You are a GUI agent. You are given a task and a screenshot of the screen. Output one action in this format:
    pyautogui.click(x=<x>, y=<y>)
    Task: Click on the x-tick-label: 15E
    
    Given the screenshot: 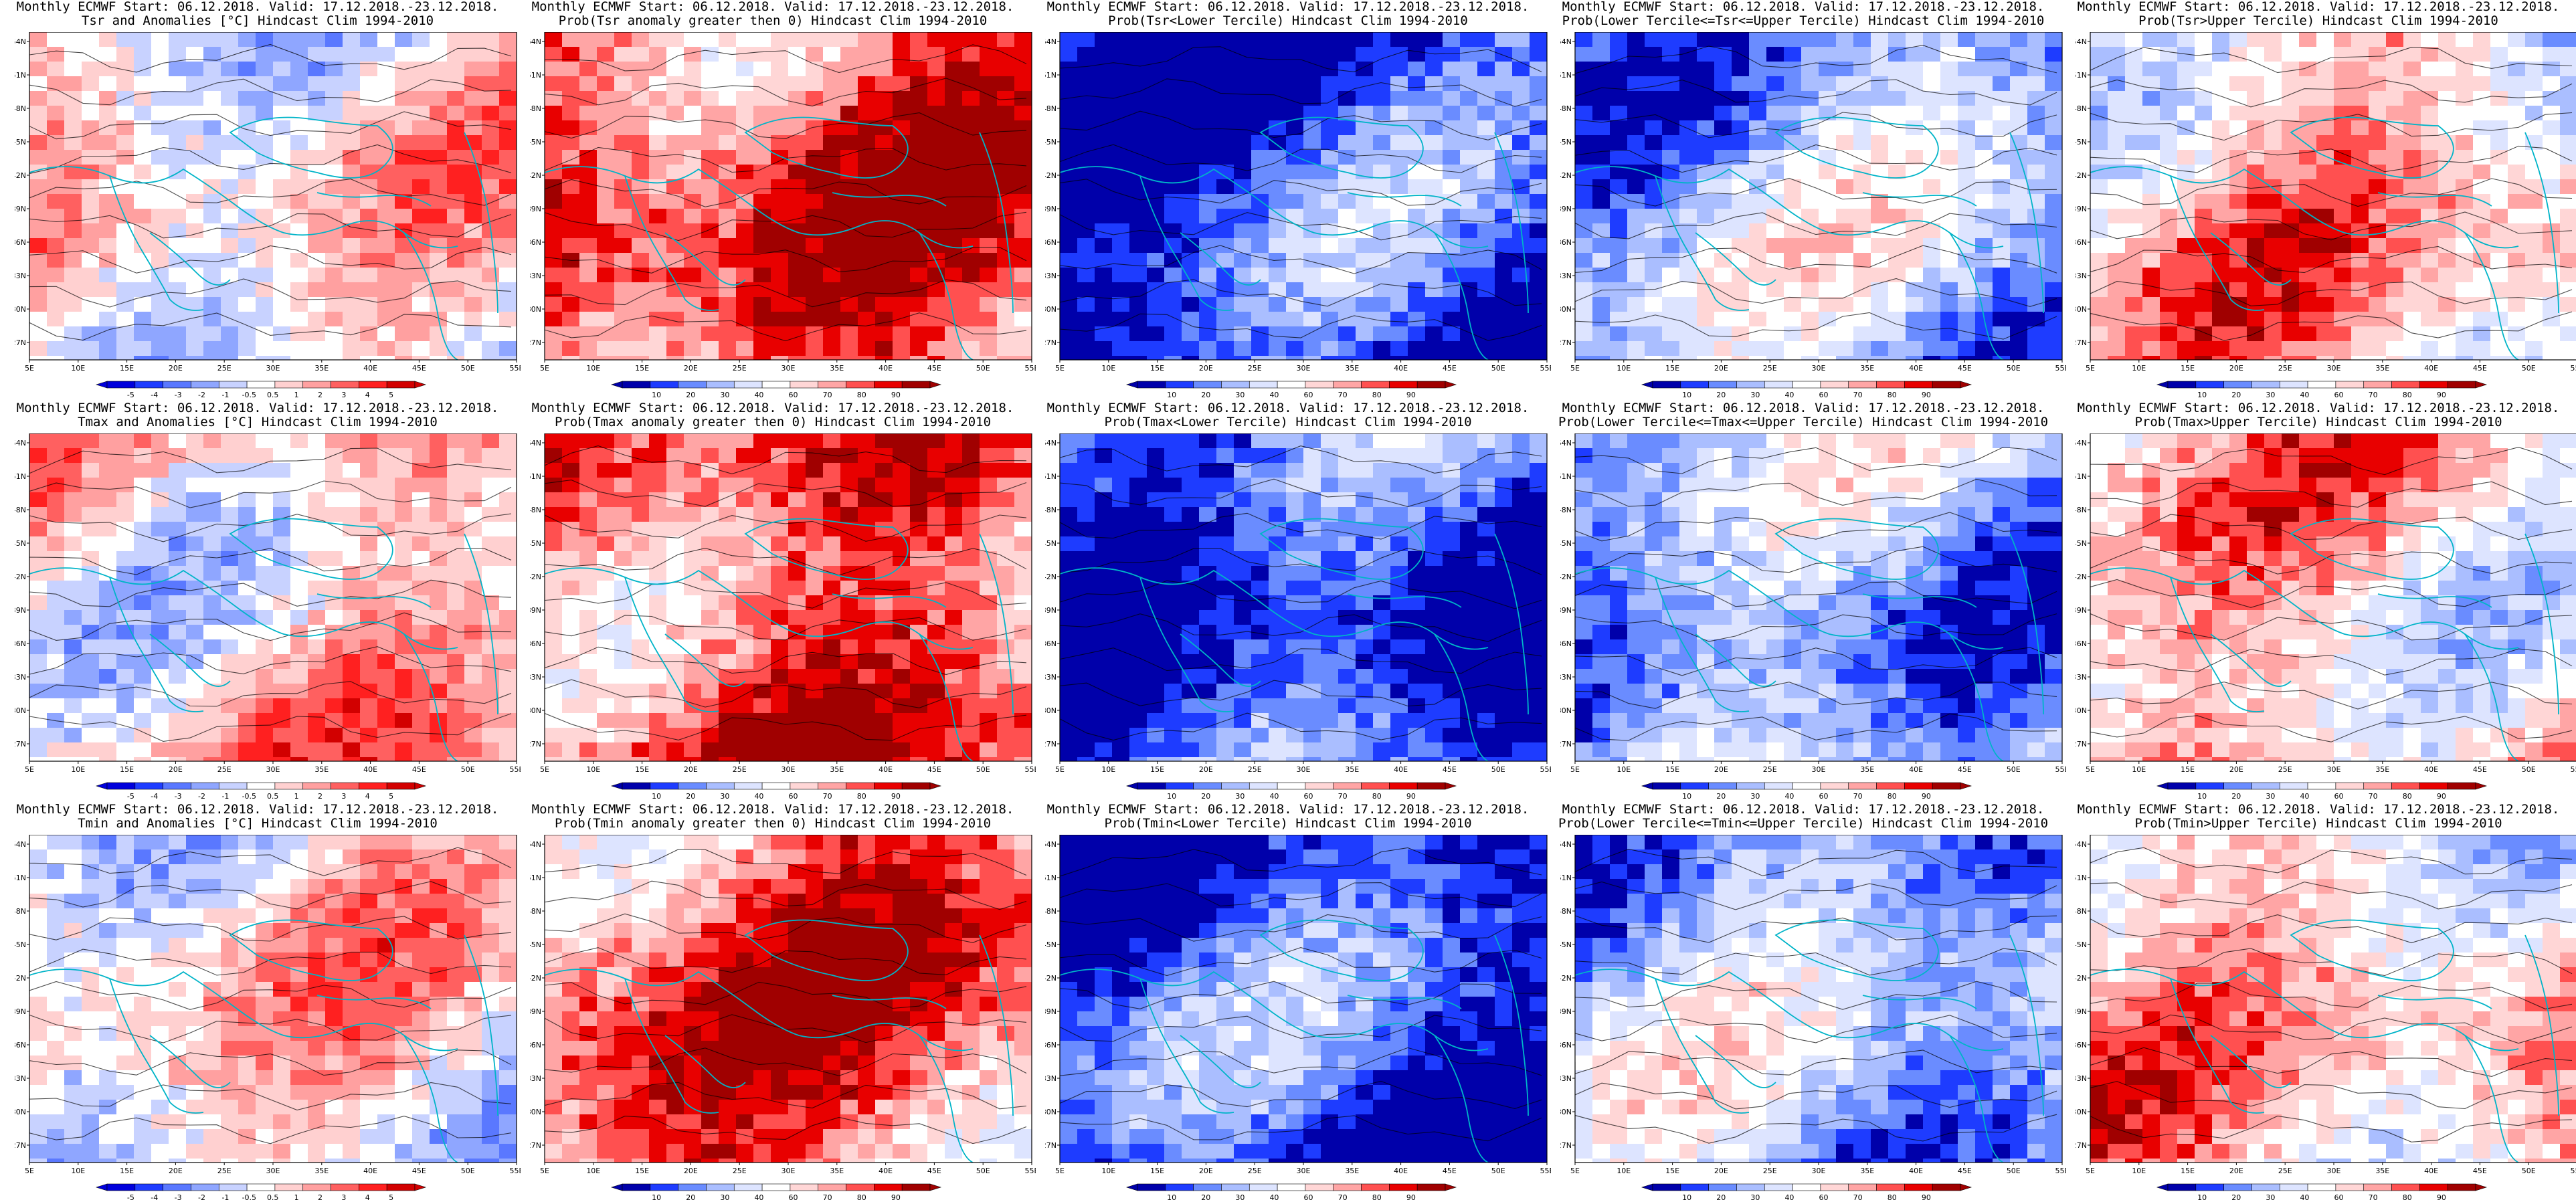 What is the action you would take?
    pyautogui.click(x=642, y=368)
    